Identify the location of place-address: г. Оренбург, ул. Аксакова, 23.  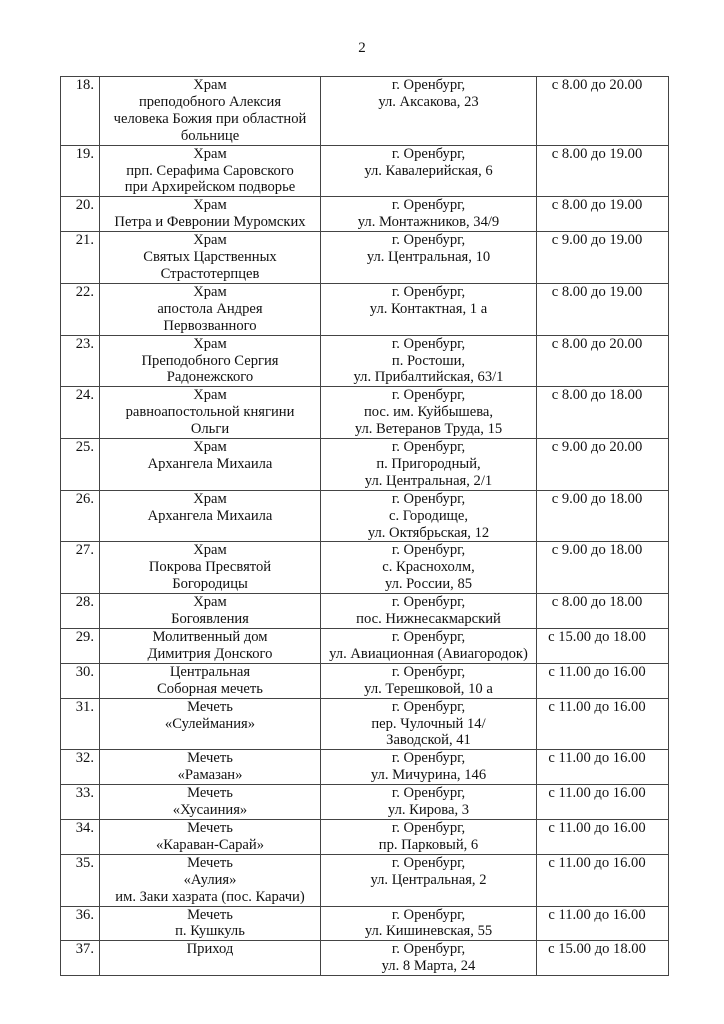
(428, 111).